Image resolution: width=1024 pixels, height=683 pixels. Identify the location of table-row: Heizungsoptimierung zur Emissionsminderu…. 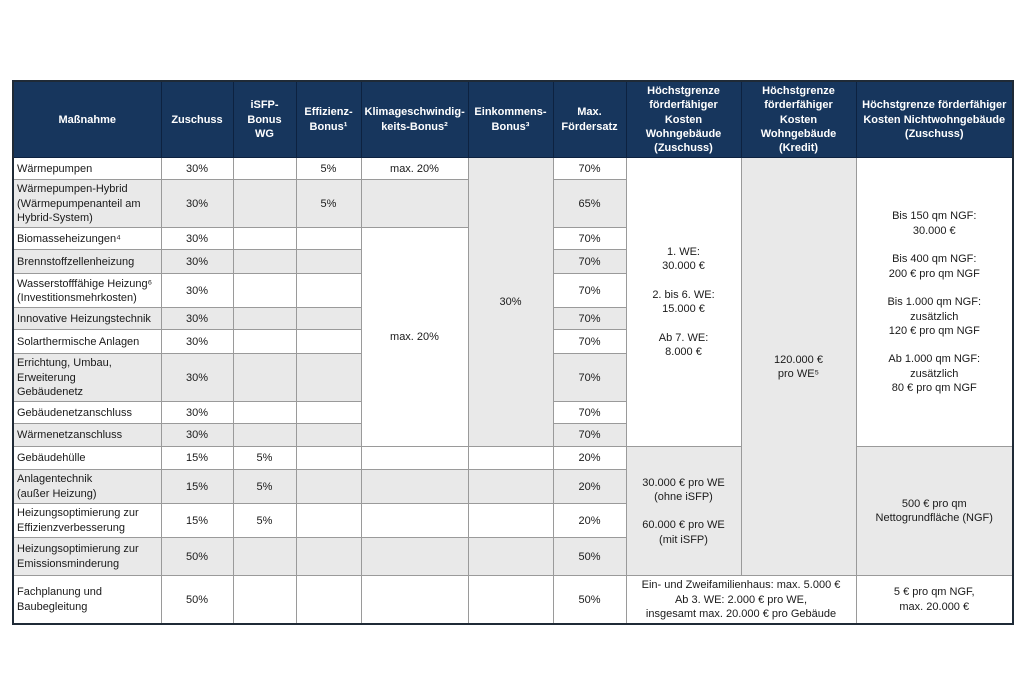
(512, 557).